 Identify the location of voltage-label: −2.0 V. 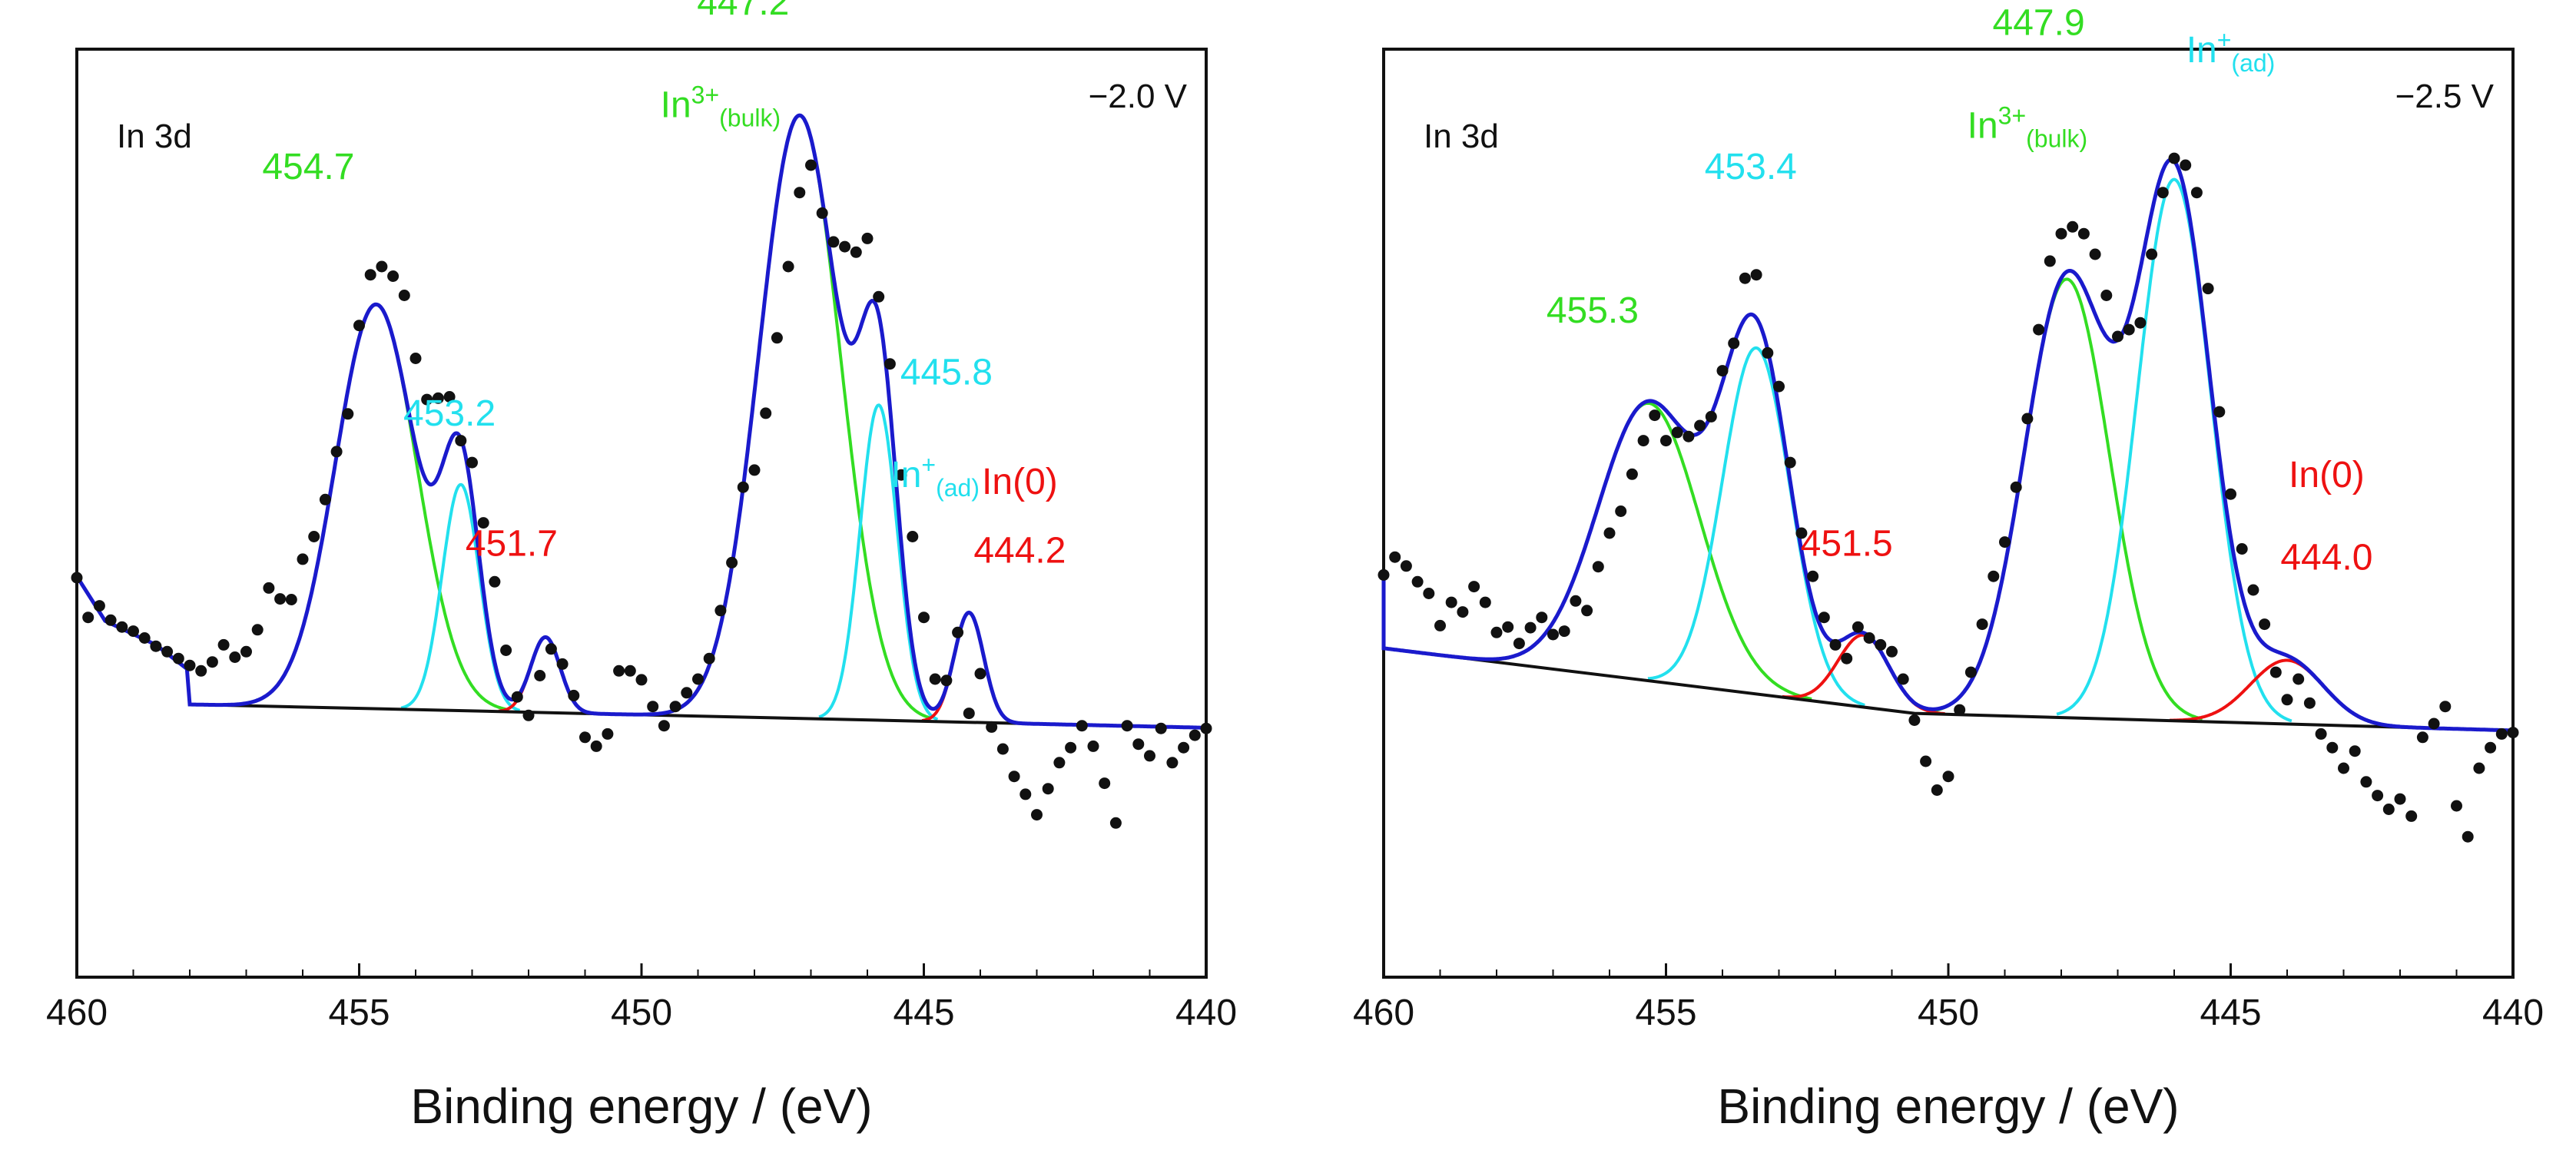
(1138, 96).